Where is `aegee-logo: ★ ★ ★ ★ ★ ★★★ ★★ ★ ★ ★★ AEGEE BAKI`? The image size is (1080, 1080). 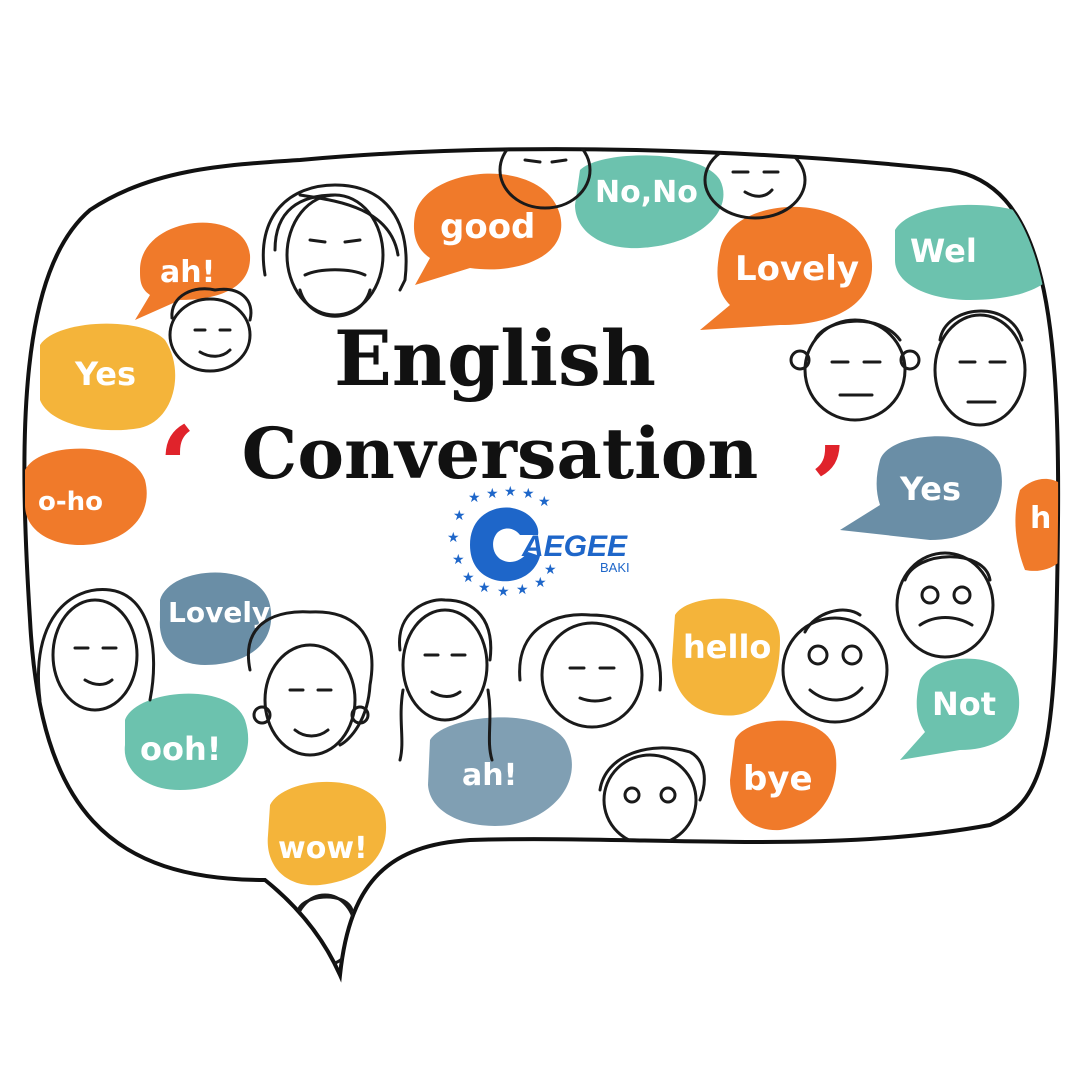
aegee-logo: ★ ★ ★ ★ ★ ★★★ ★★ ★ ★ ★★ AEGEE BAKI is located at coordinates (538, 542).